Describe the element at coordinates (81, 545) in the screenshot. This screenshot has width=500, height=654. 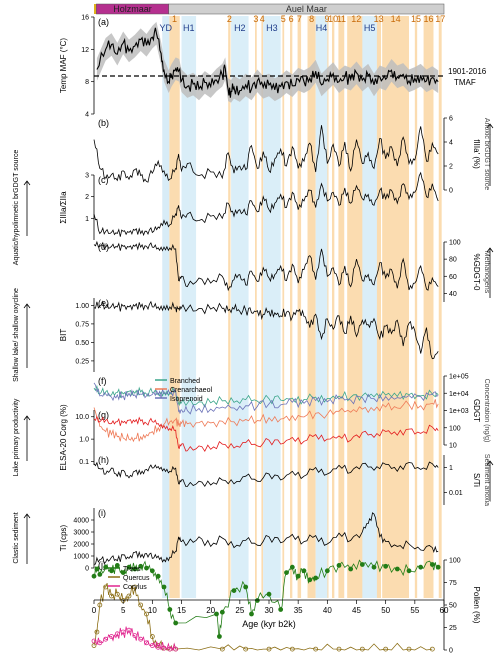
I see `panel-i-tick-label: 2000` at that location.